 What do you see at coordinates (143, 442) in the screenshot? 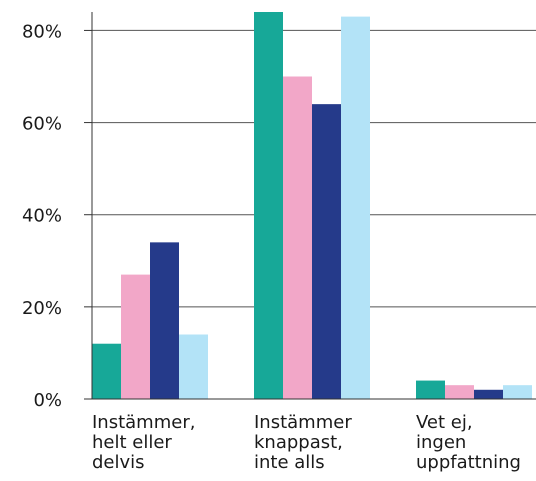
I see `x-category-label: Instämmer, helt eller delvis` at bounding box center [143, 442].